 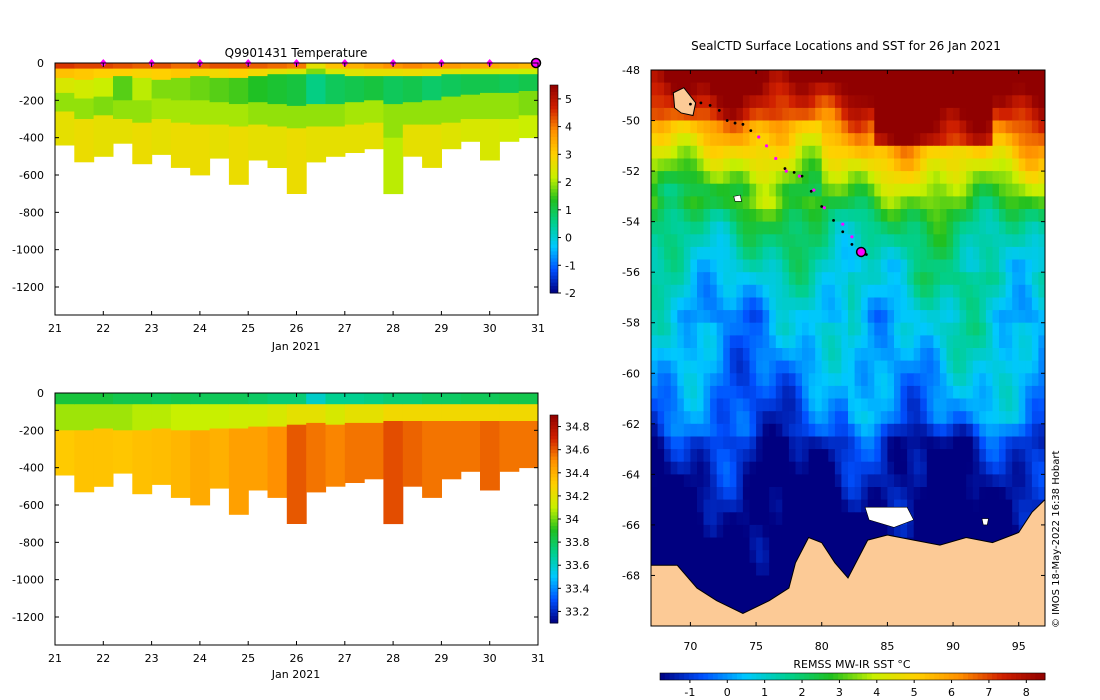 I want to click on sst-colorbar-segment, so click(x=961, y=676).